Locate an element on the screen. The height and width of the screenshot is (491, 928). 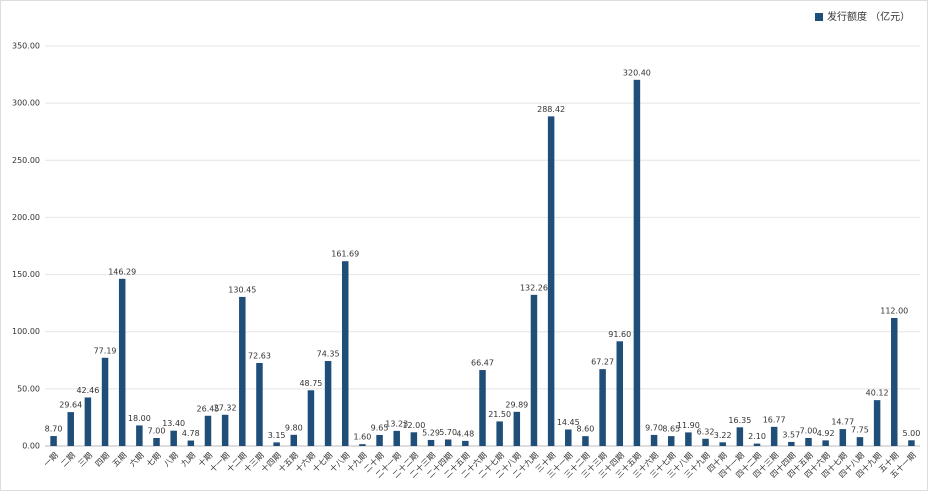
y-tick-label: 100.00 is located at coordinates (26, 331).